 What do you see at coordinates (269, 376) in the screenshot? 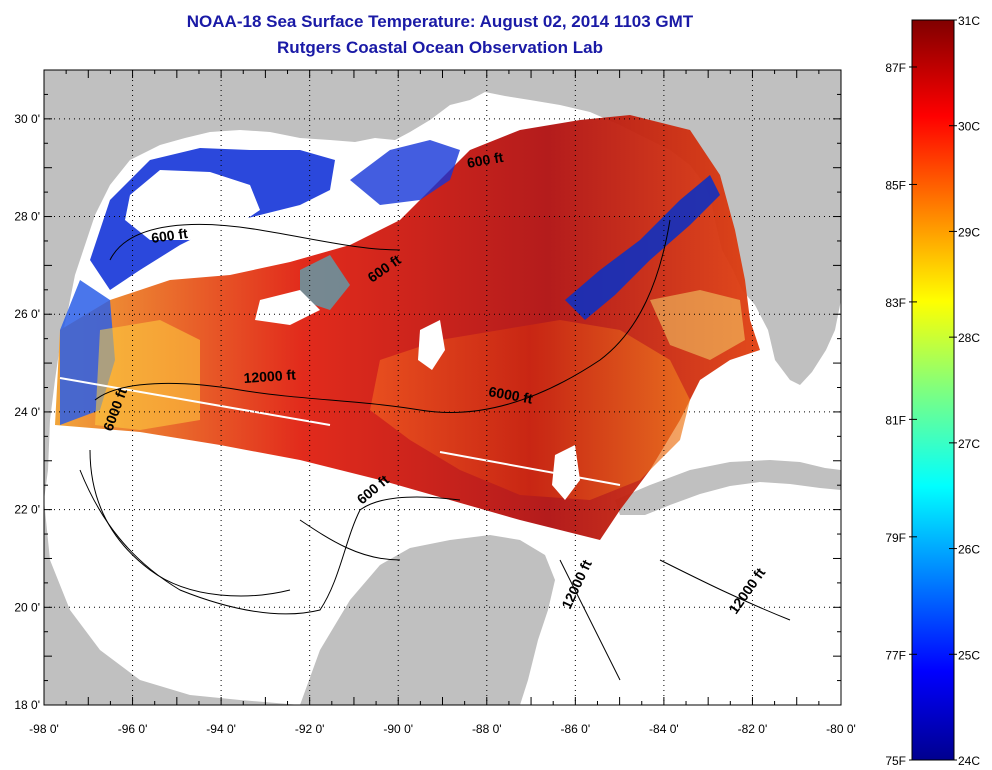
I see `contour-label: 12000 ft` at bounding box center [269, 376].